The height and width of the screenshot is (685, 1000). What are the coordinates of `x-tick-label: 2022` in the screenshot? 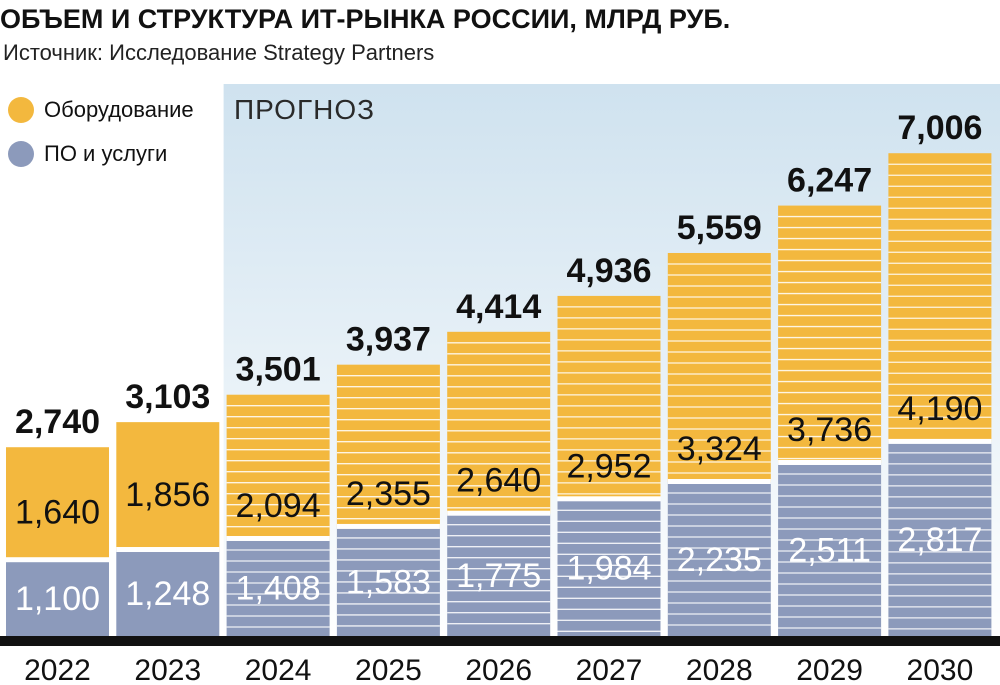 It's located at (57, 669).